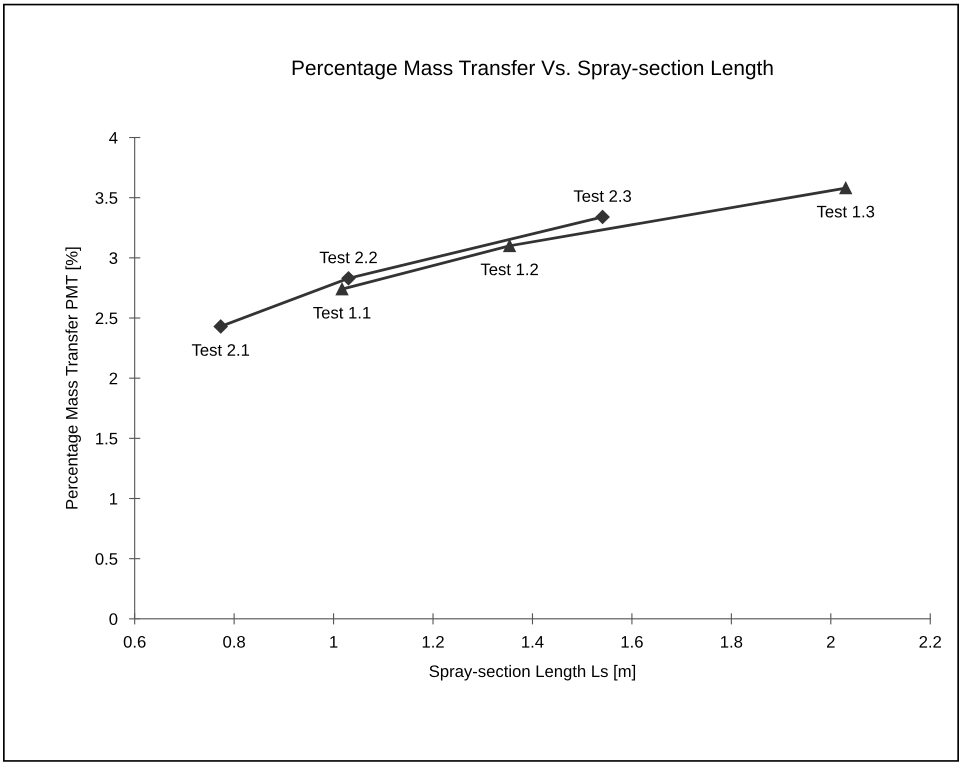 The width and height of the screenshot is (962, 764). What do you see at coordinates (107, 438) in the screenshot?
I see `y-tick-label: 1.5` at bounding box center [107, 438].